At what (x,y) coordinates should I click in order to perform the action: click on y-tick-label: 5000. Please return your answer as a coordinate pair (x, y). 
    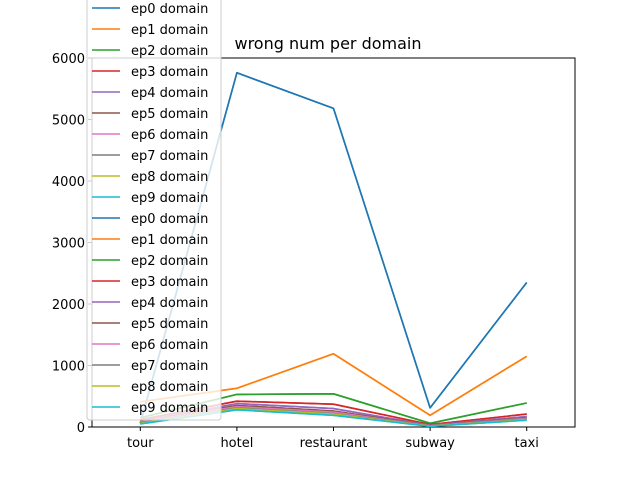
    Looking at the image, I should click on (68, 121).